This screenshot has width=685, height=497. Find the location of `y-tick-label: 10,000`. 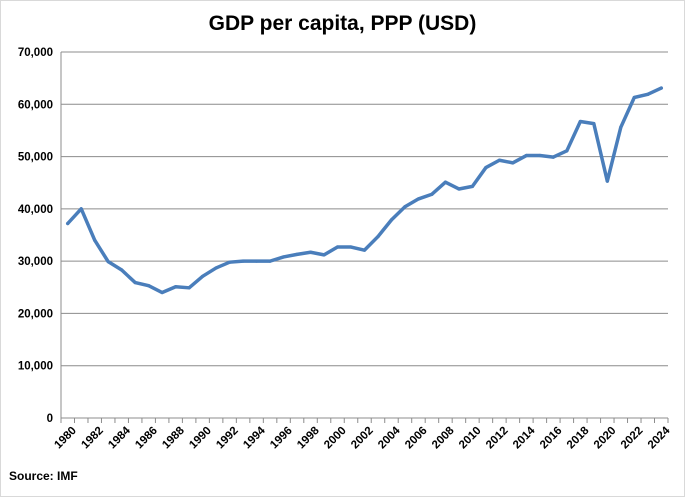

y-tick-label: 10,000 is located at coordinates (35, 367).